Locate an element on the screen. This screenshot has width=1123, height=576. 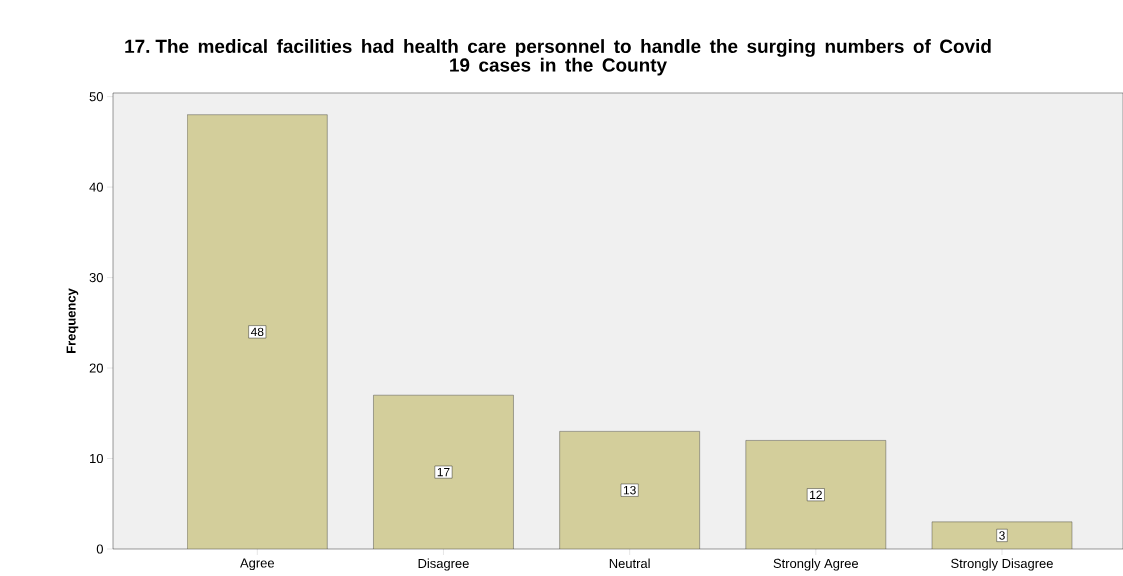
x-tick-label: Neutral is located at coordinates (629, 563).